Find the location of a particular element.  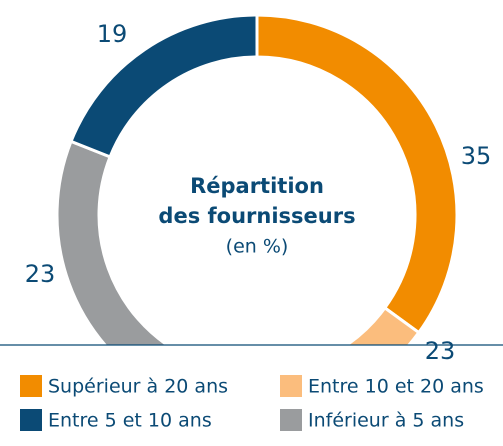

legend-label: Supérieur à 20 ans is located at coordinates (138, 387).